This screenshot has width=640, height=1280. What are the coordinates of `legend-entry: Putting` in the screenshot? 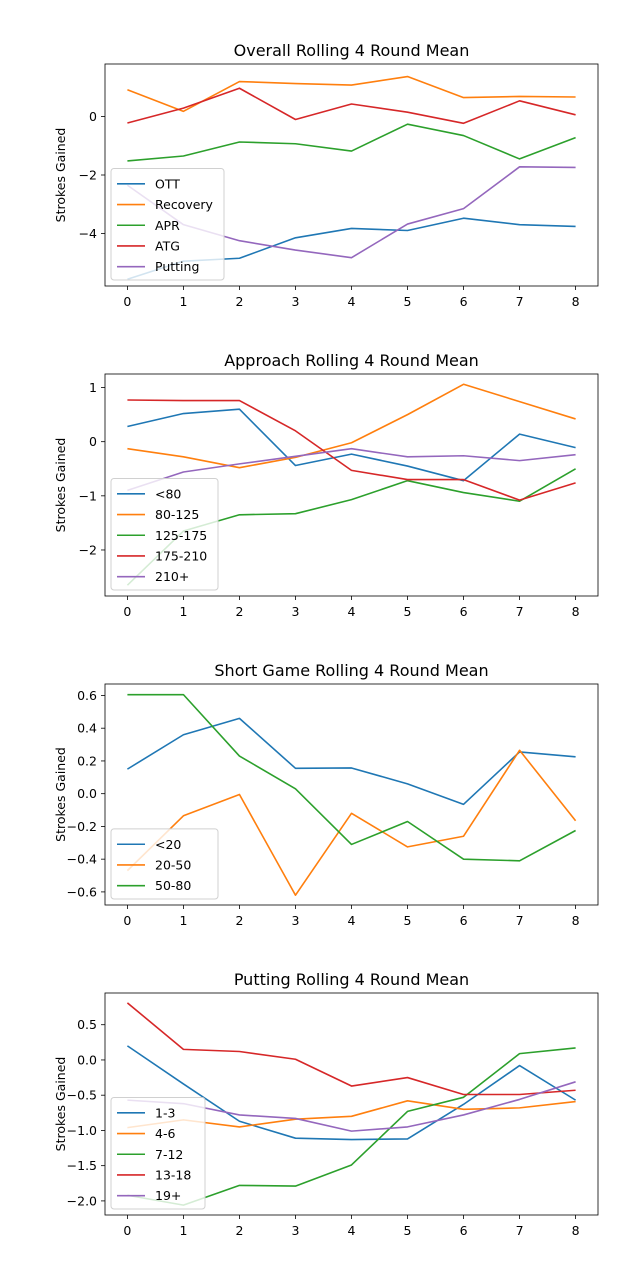 It's located at (177, 266).